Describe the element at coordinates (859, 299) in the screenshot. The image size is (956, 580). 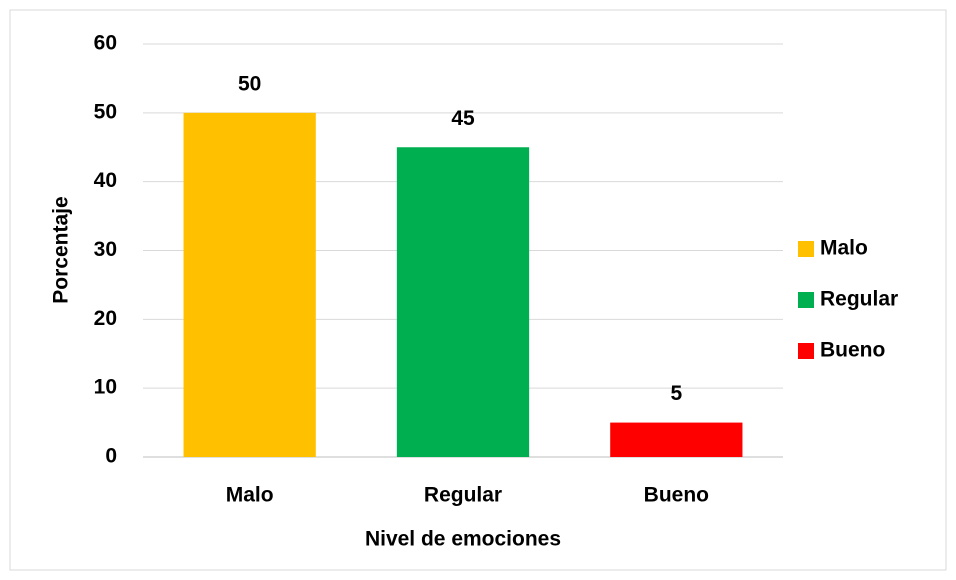
I see `legend-label: Regular` at that location.